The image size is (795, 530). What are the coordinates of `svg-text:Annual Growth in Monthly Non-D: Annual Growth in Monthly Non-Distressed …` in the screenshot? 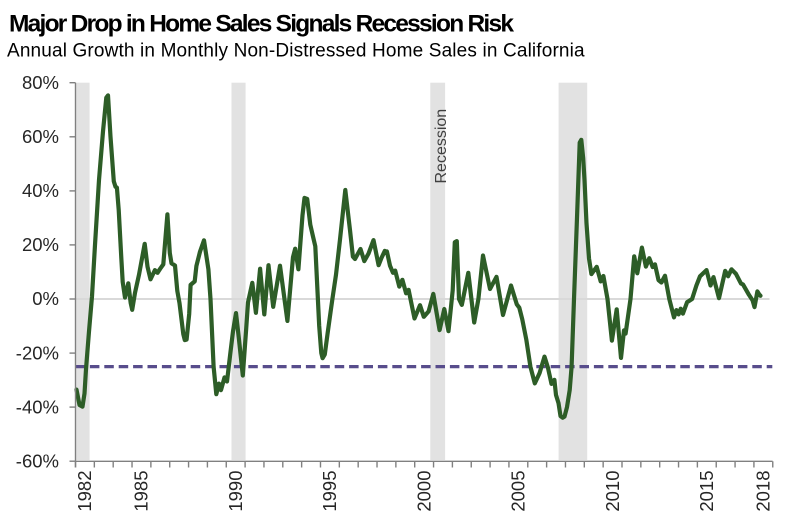 It's located at (296, 50).